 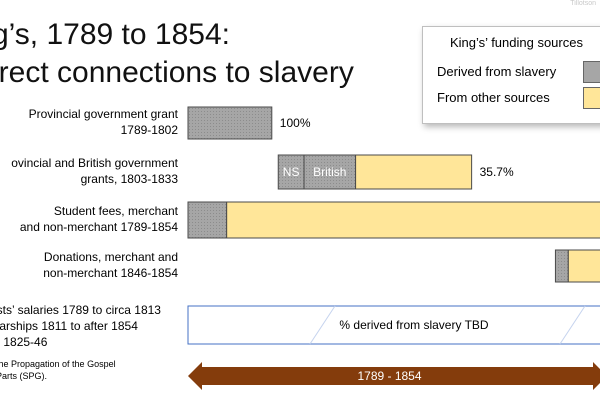 What do you see at coordinates (497, 71) in the screenshot?
I see `legend-label-slavery: Derived from slavery` at bounding box center [497, 71].